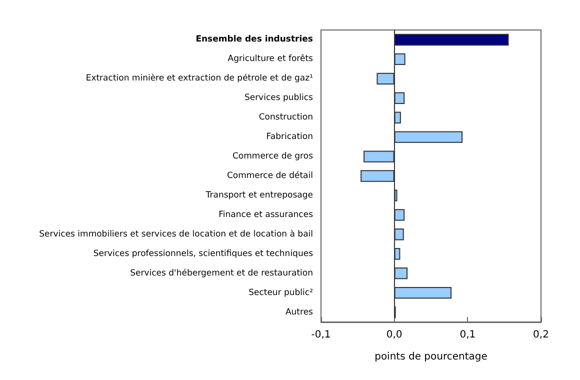 The width and height of the screenshot is (580, 380). What do you see at coordinates (468, 335) in the screenshot?
I see `x-tick-label: 0,1` at bounding box center [468, 335].